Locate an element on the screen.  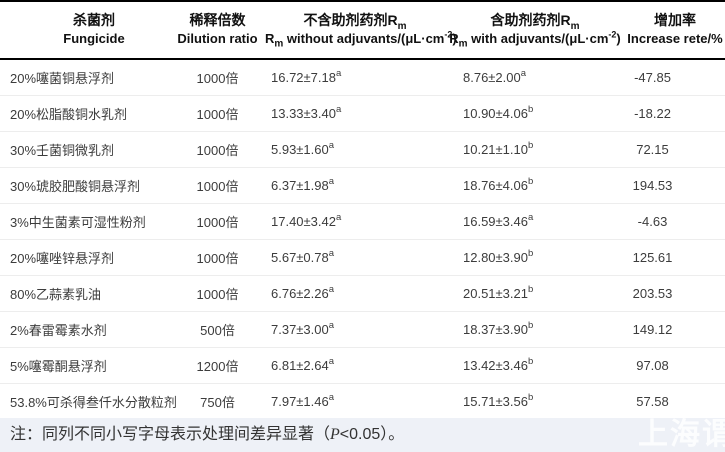
rm-value: 8.76±2.00 is located at coordinates (492, 77).